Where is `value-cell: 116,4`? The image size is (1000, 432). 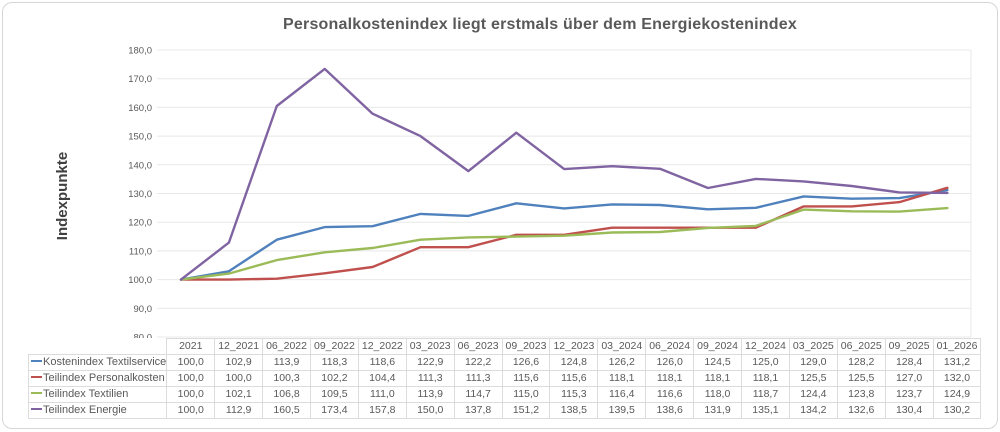 value-cell: 116,4 is located at coordinates (622, 394).